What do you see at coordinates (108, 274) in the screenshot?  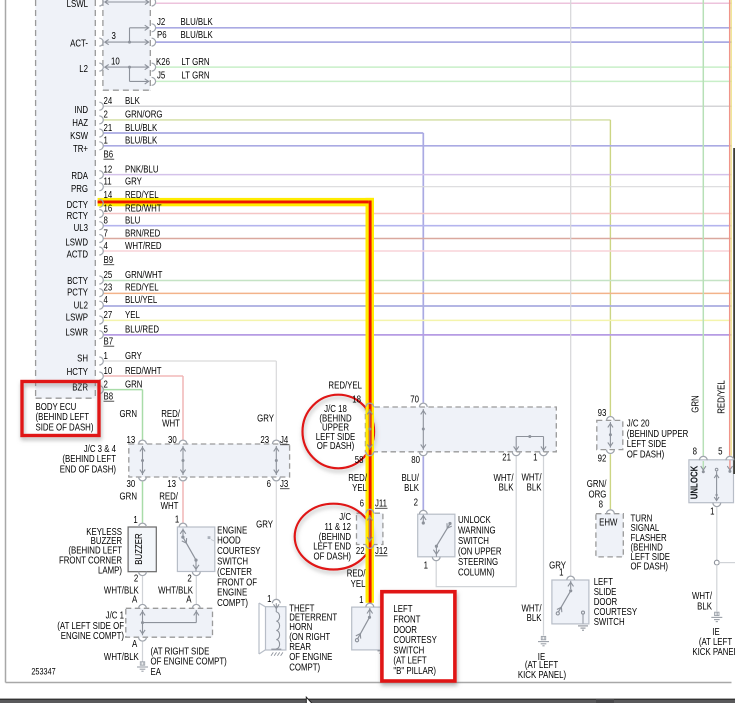 I see `svg-text: 25` at bounding box center [108, 274].